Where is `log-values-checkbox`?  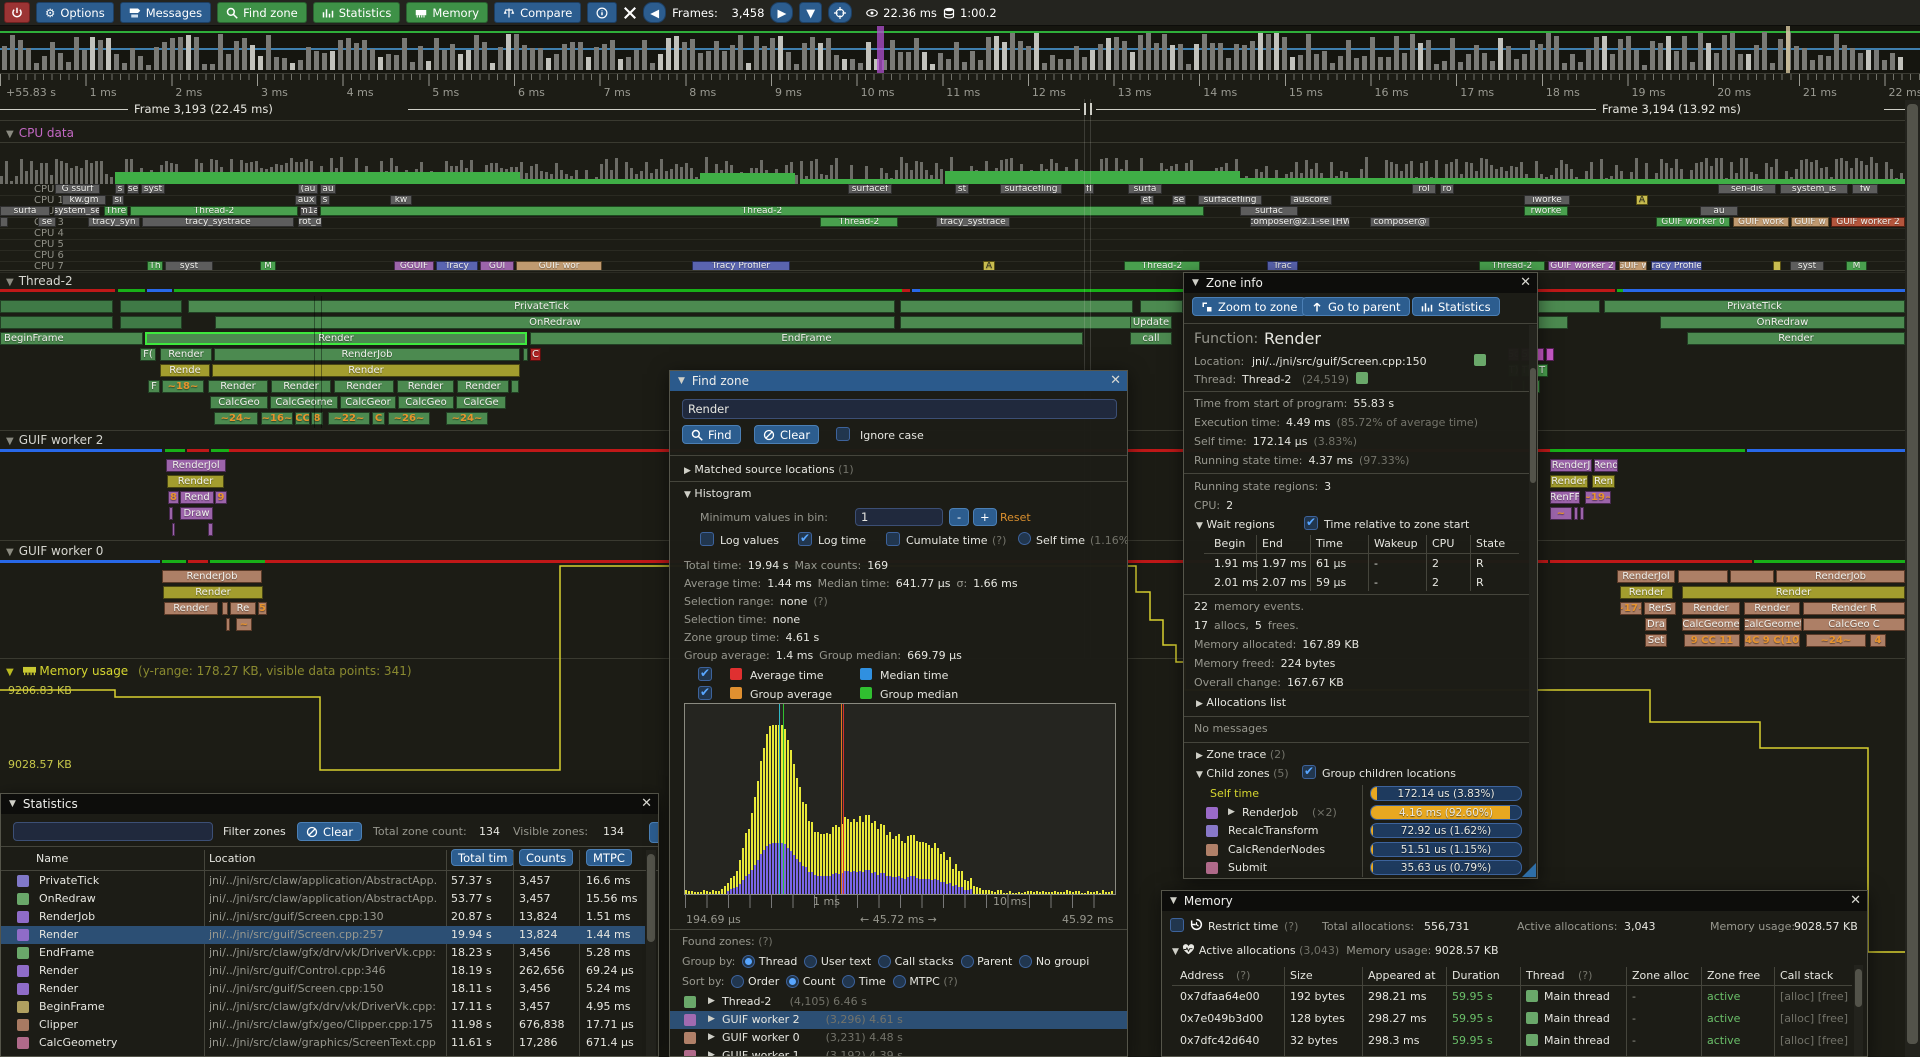 log-values-checkbox is located at coordinates (707, 539).